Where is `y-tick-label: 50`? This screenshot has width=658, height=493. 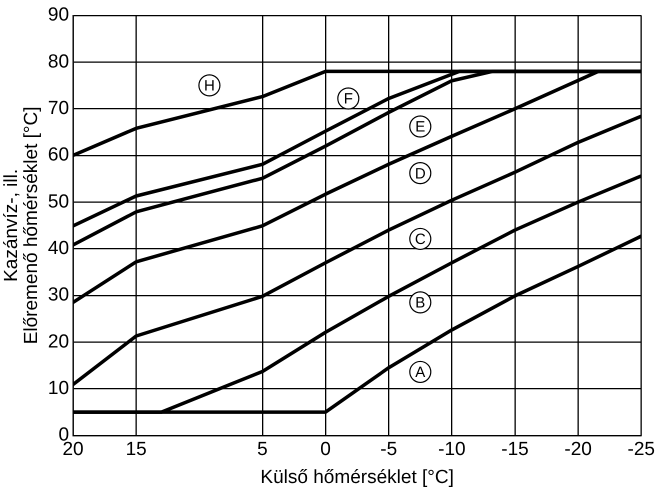
y-tick-label: 50 is located at coordinates (59, 201).